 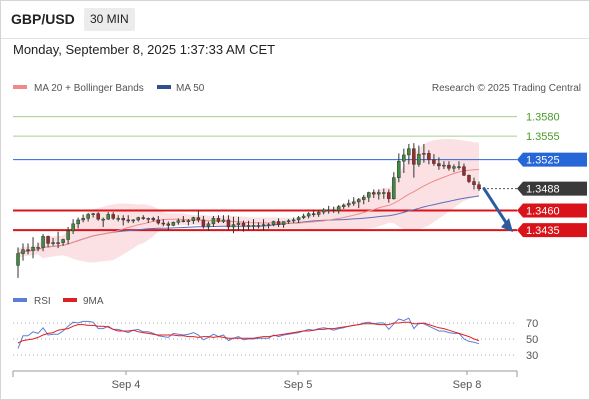 I want to click on price-tag-current, so click(x=552, y=188).